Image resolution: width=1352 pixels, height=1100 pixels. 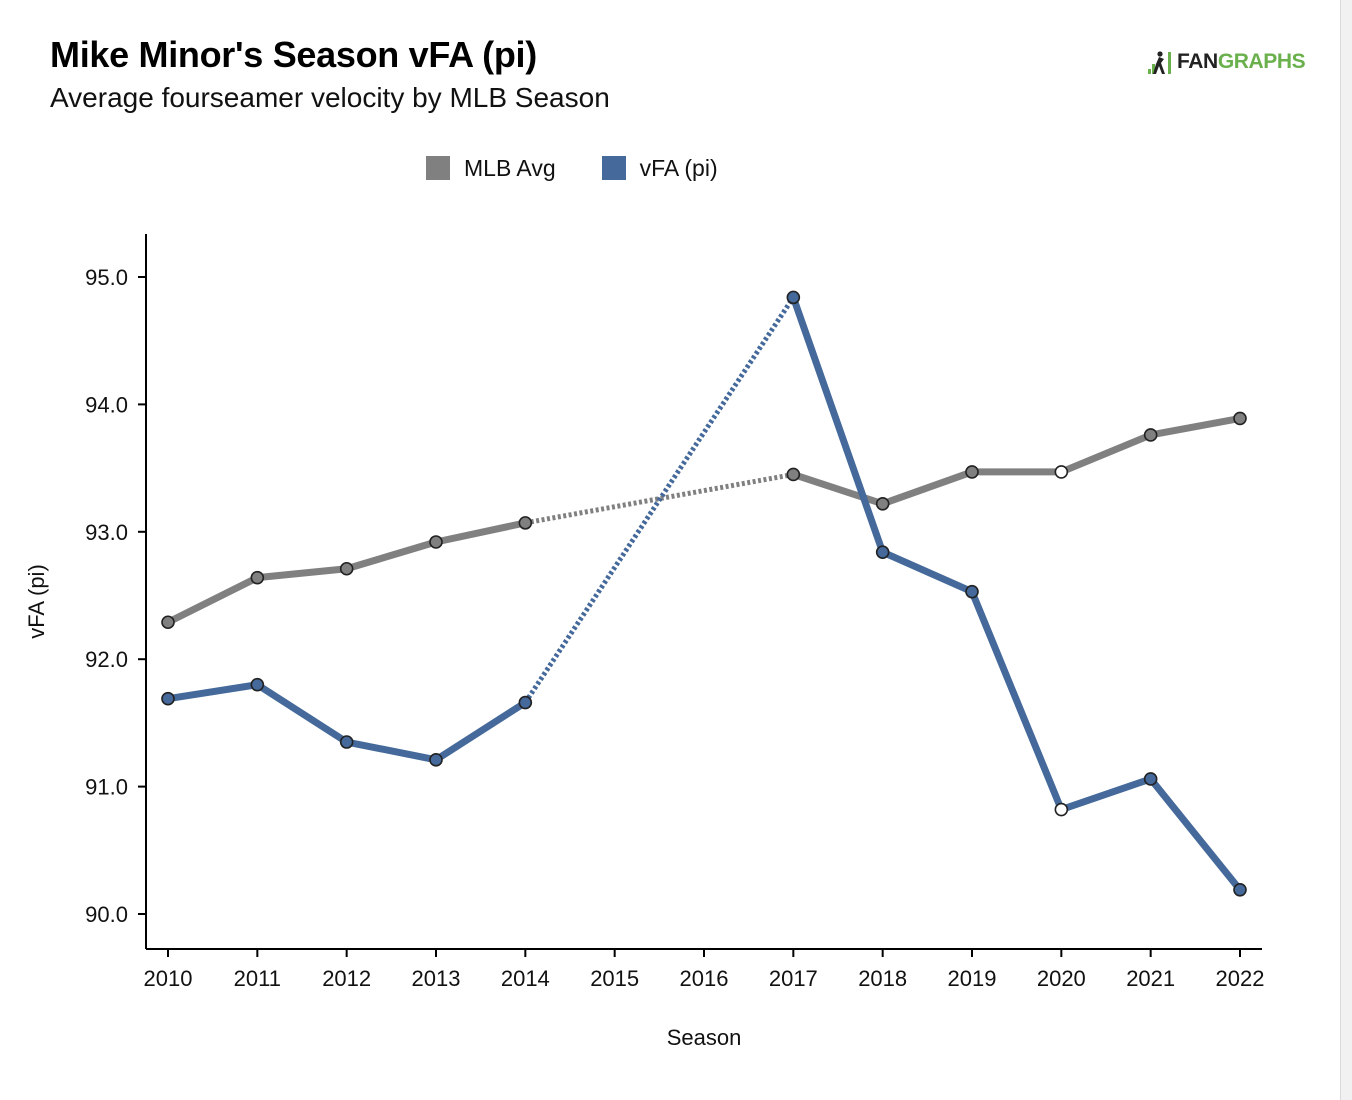 I want to click on fangraphs-logo: FANGRAPHS, so click(x=1227, y=62).